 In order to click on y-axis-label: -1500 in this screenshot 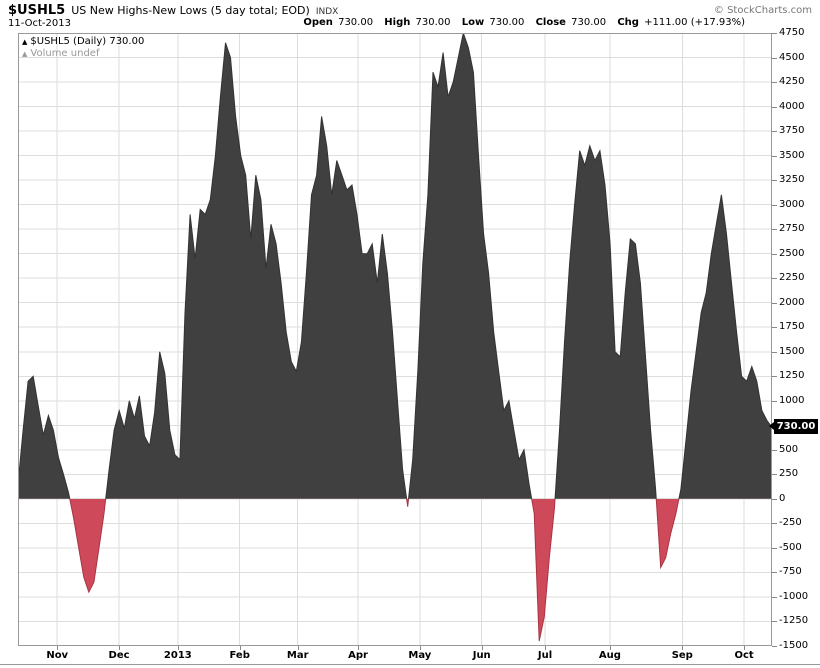, I will do `click(794, 645)`.